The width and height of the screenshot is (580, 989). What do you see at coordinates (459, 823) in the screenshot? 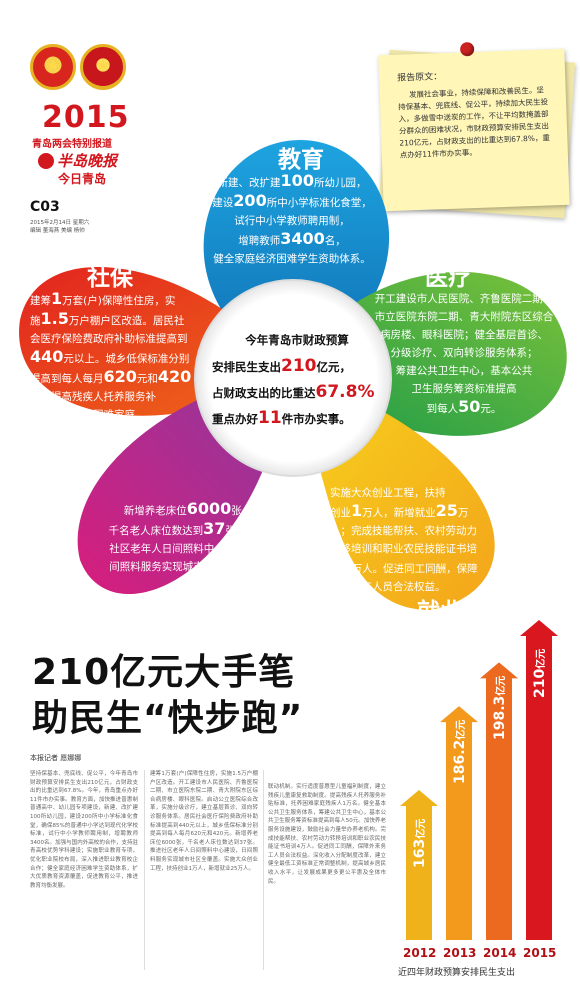
I see `arrow-2013` at bounding box center [459, 823].